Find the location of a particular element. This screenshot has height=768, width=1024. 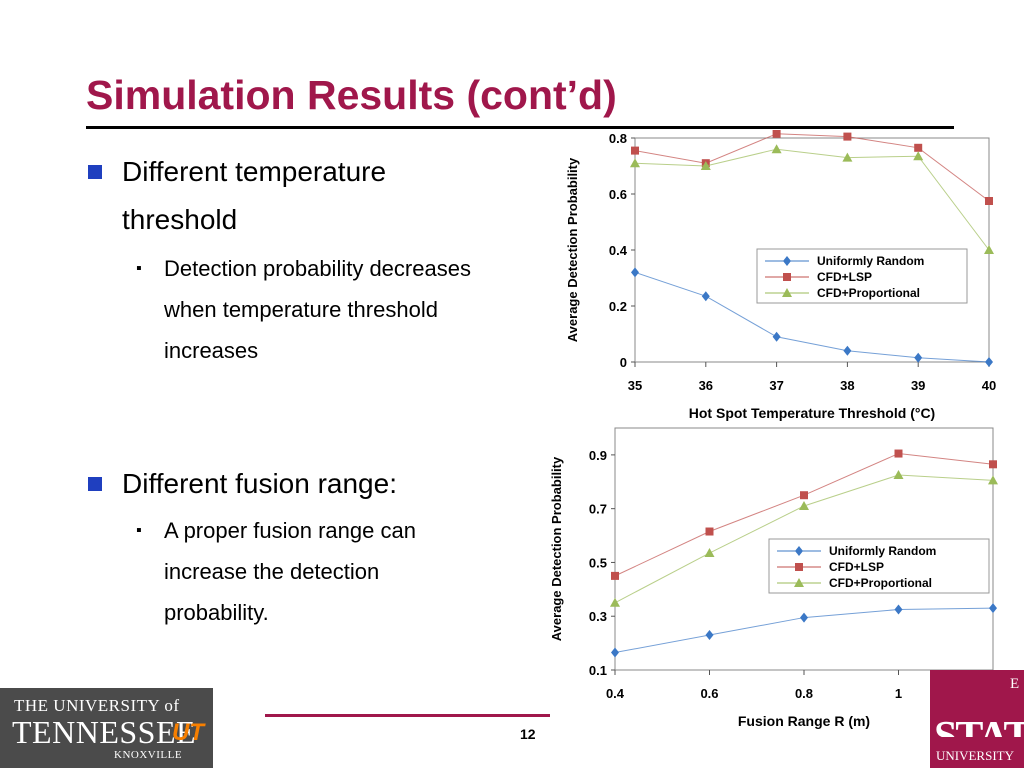

slide-title: Simulation Results (cont’d) is located at coordinates (351, 95).